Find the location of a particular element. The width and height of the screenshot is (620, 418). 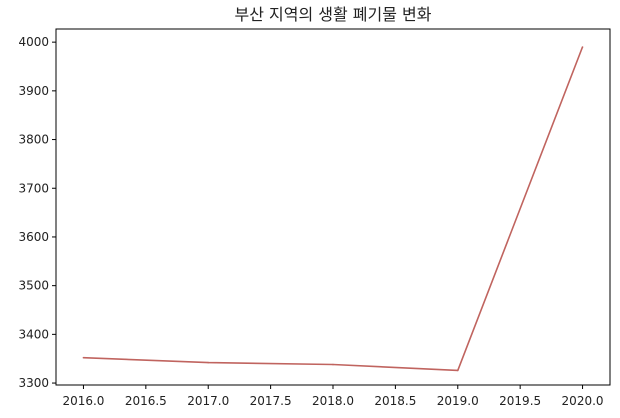

x-tick: 2020.0 is located at coordinates (583, 396).